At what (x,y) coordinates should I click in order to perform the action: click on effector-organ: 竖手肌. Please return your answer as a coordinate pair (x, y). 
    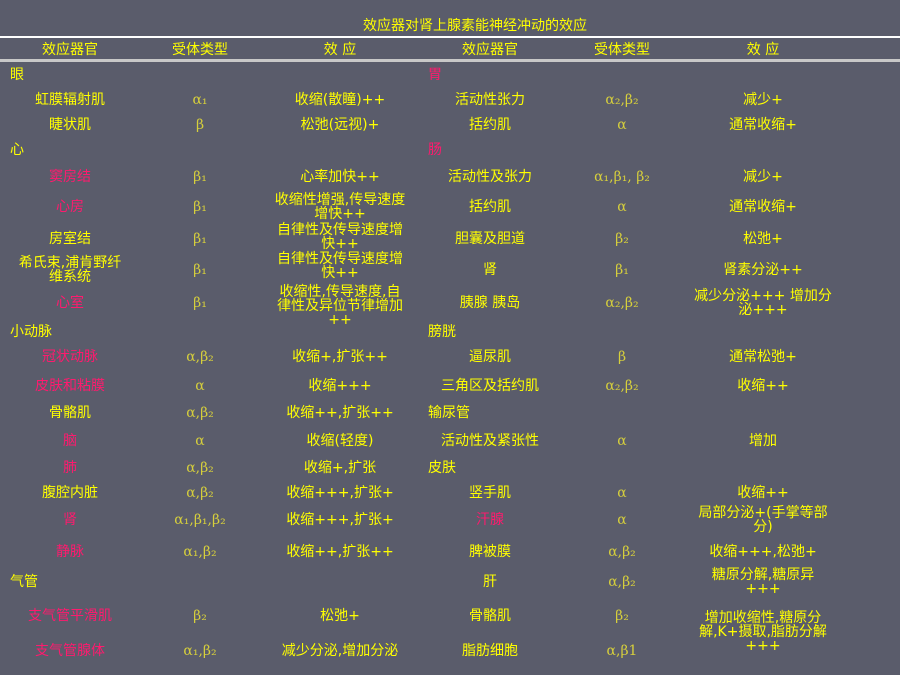
    Looking at the image, I should click on (490, 493).